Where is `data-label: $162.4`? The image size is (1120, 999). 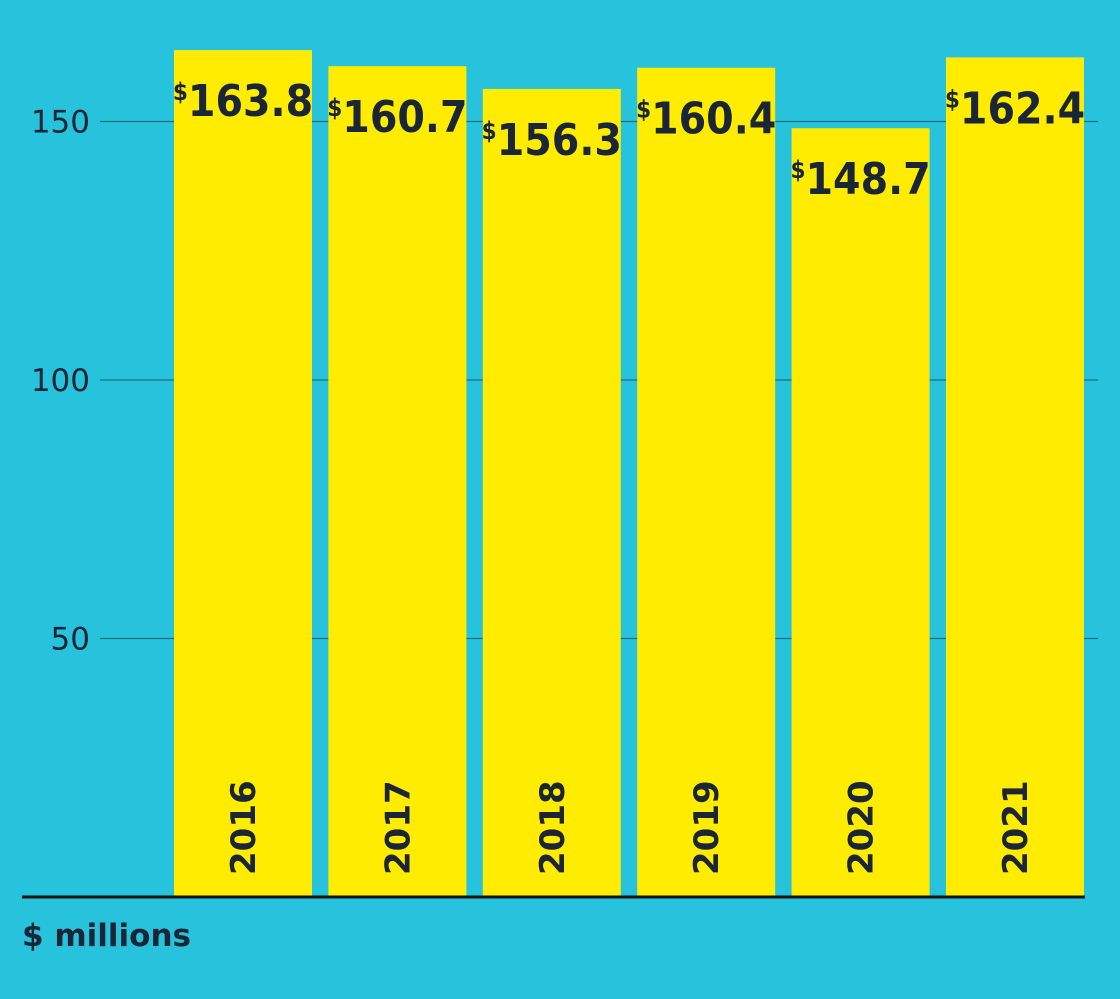 data-label: $162.4 is located at coordinates (1015, 108).